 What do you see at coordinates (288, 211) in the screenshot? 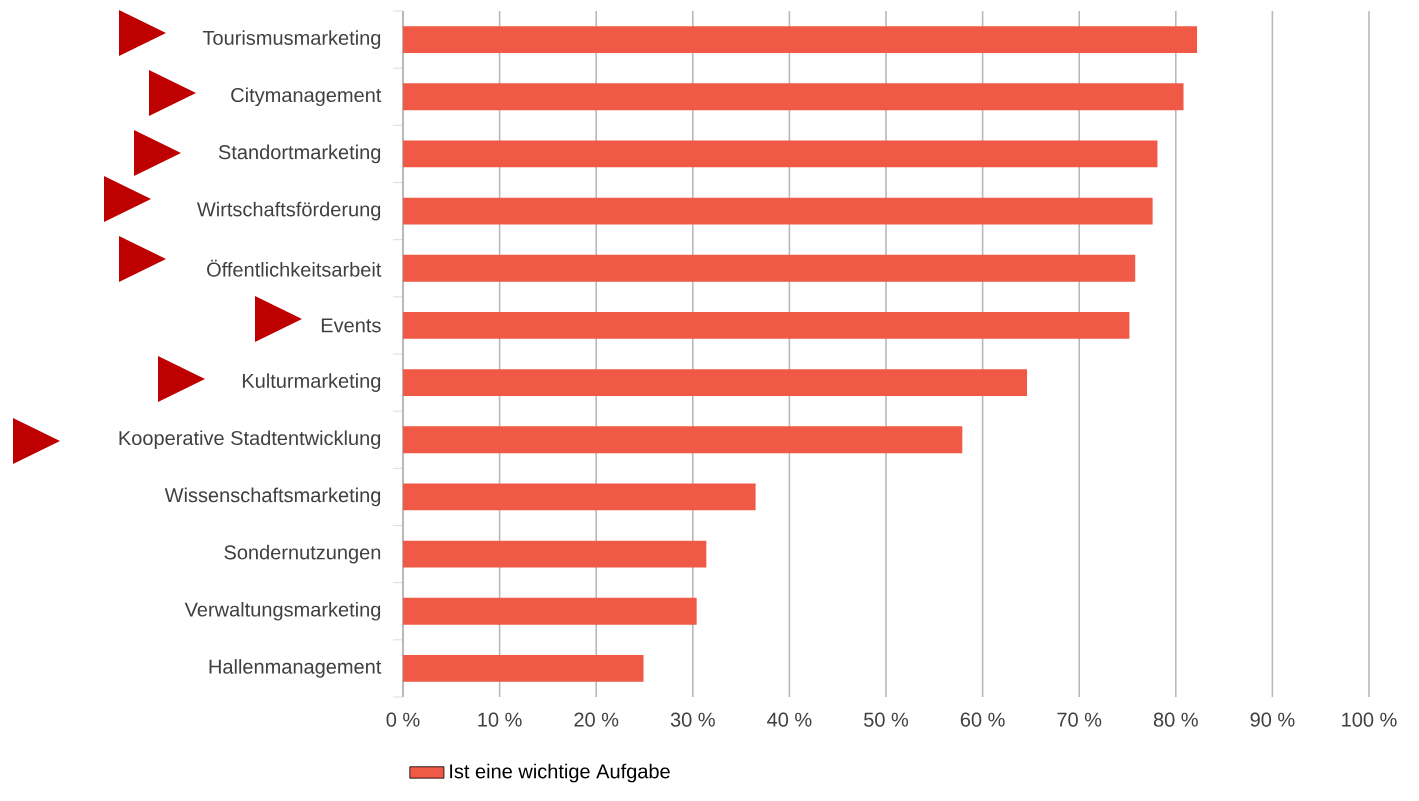
I see `y-tick-label: Wirtschaftsförderung` at bounding box center [288, 211].